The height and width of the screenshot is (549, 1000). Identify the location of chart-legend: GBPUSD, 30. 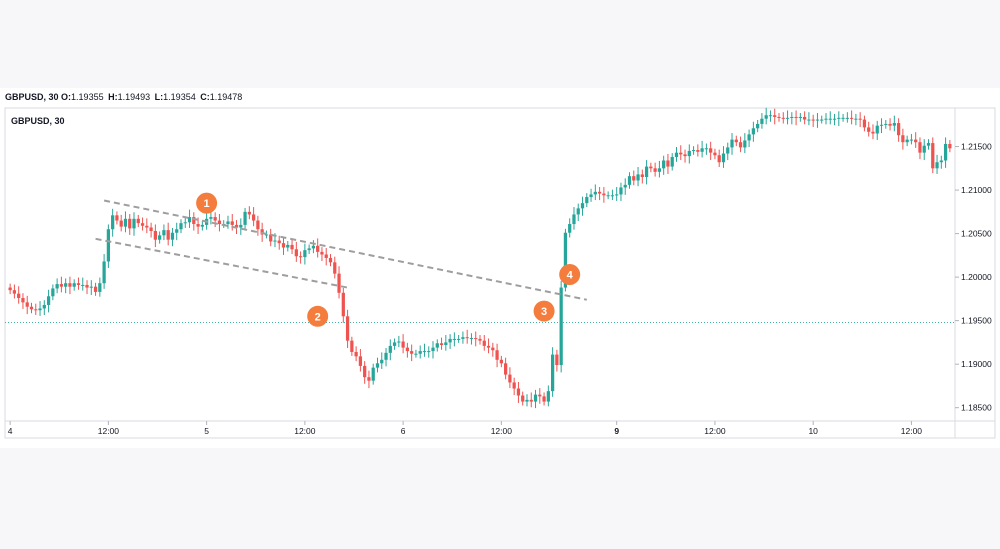
(38, 121).